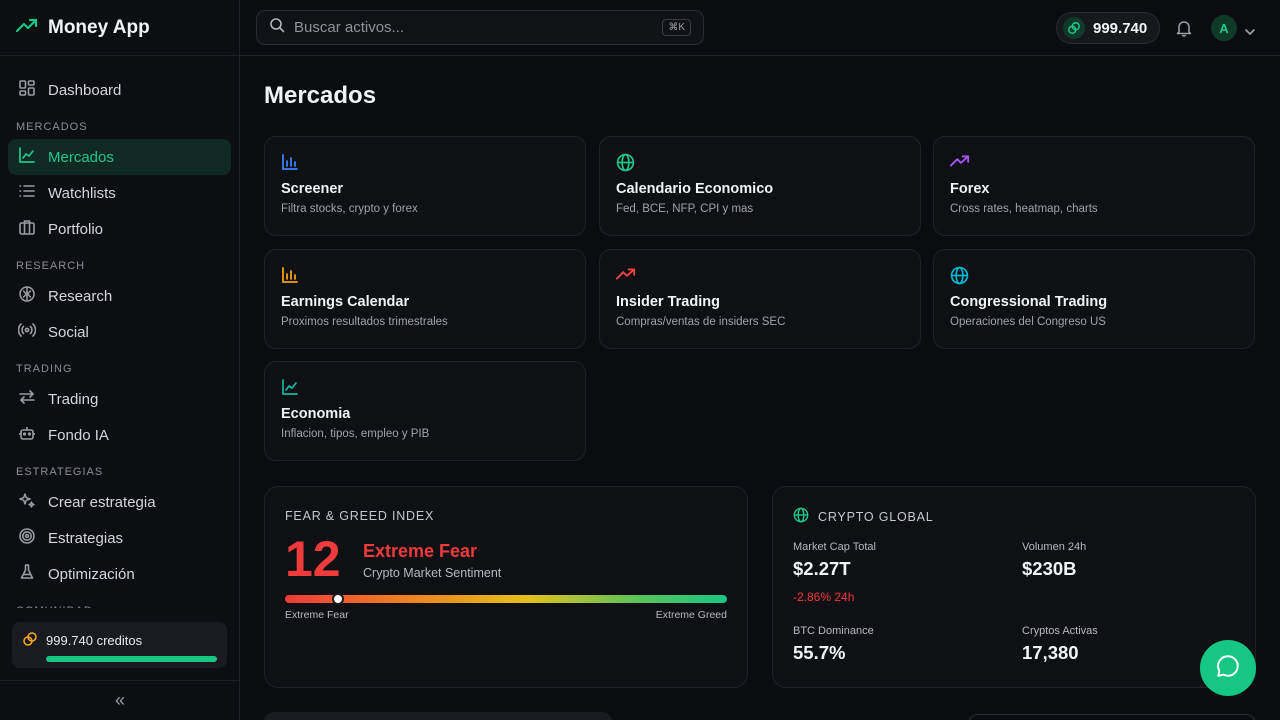  What do you see at coordinates (312, 189) in the screenshot?
I see `card-title: Screener` at bounding box center [312, 189].